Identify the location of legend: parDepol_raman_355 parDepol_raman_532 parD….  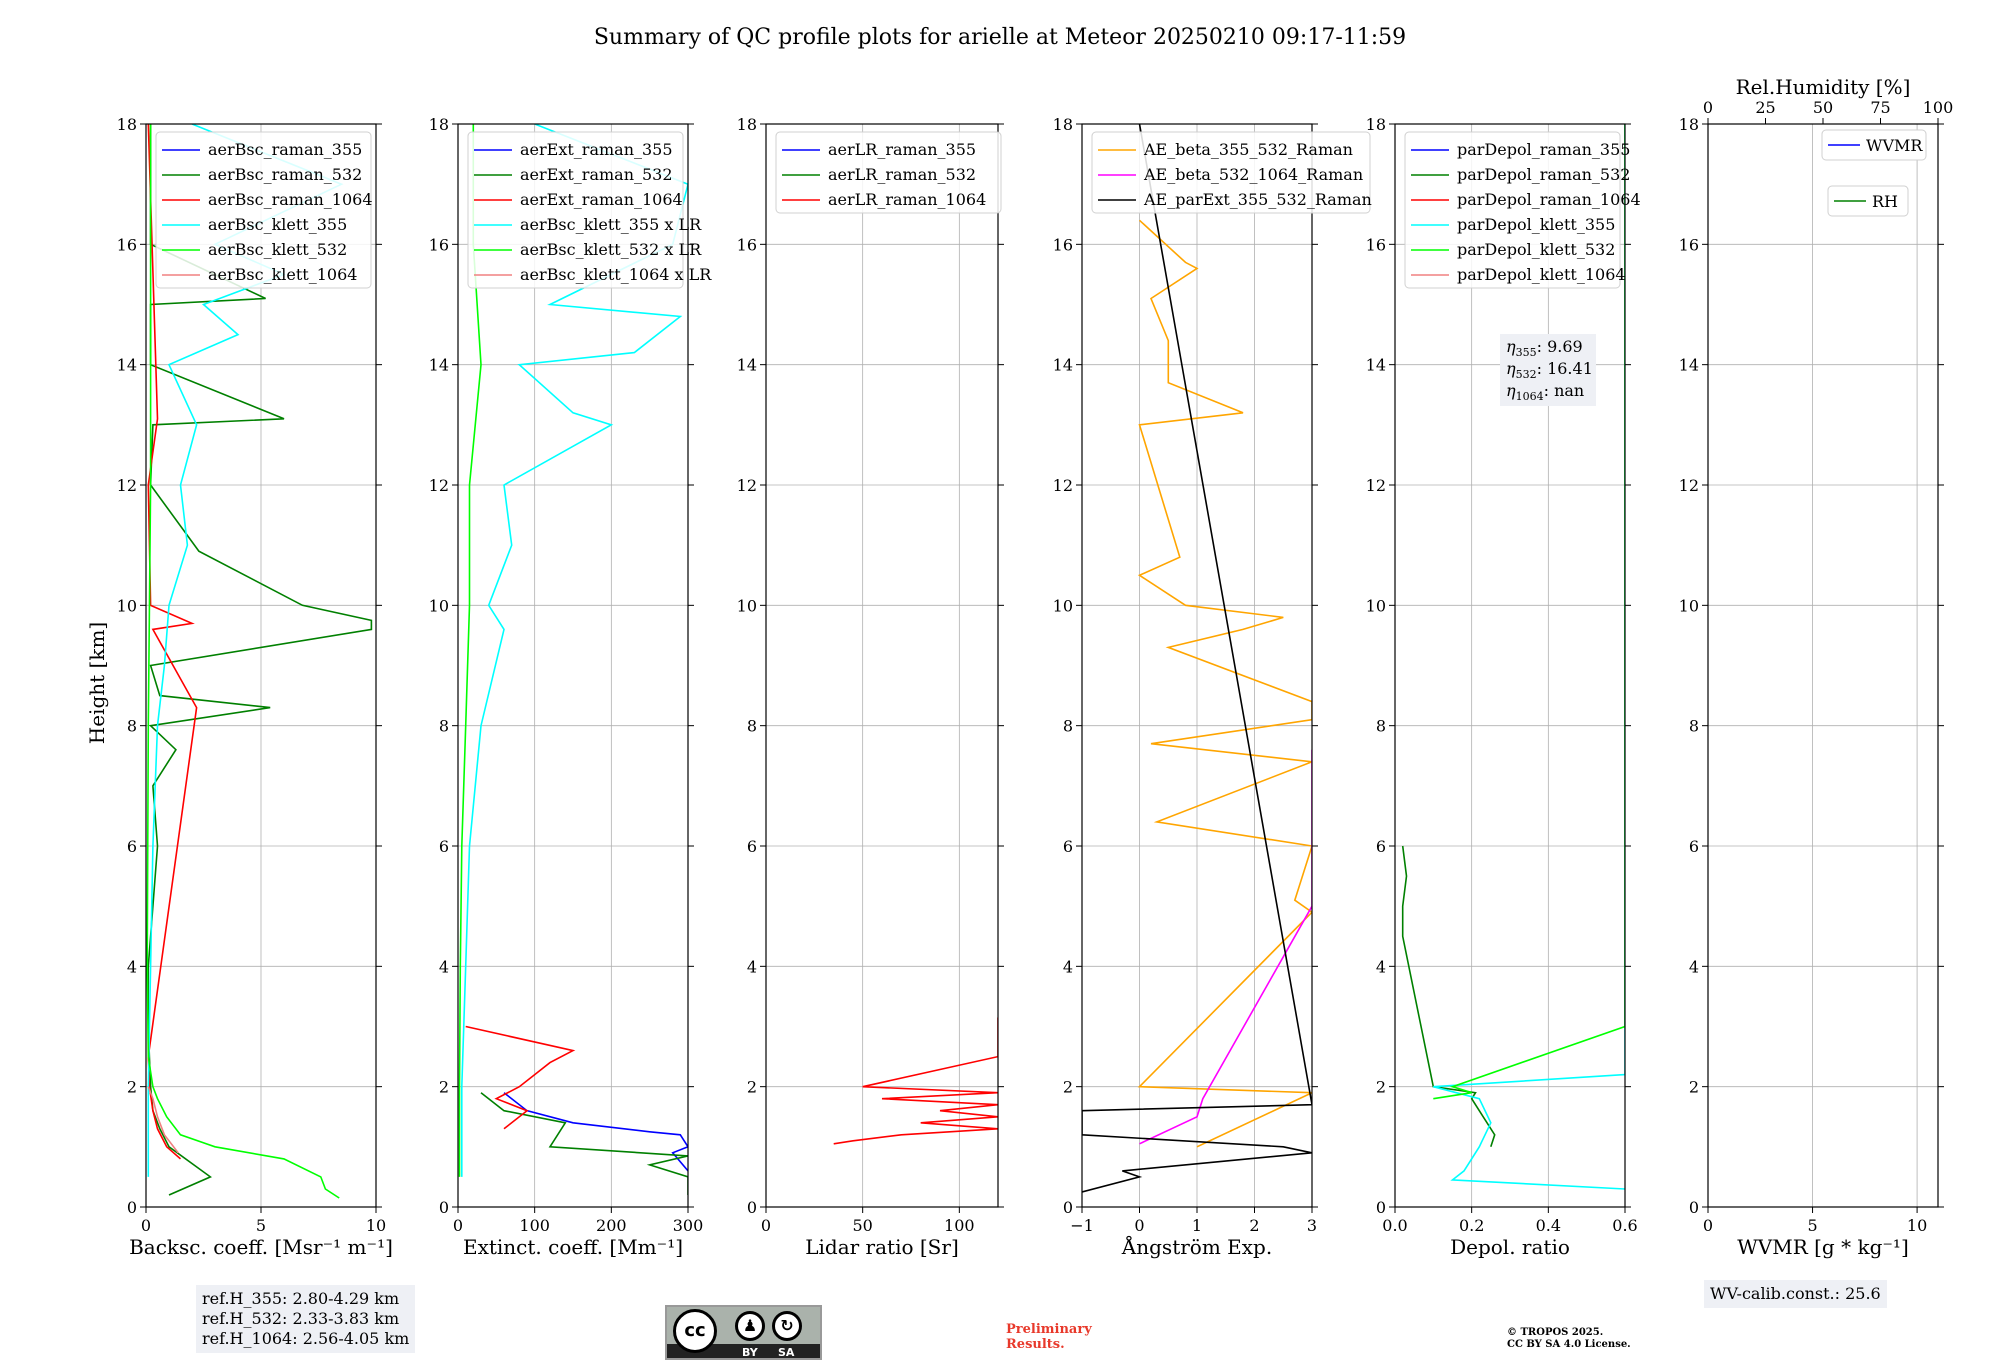
(1522, 210).